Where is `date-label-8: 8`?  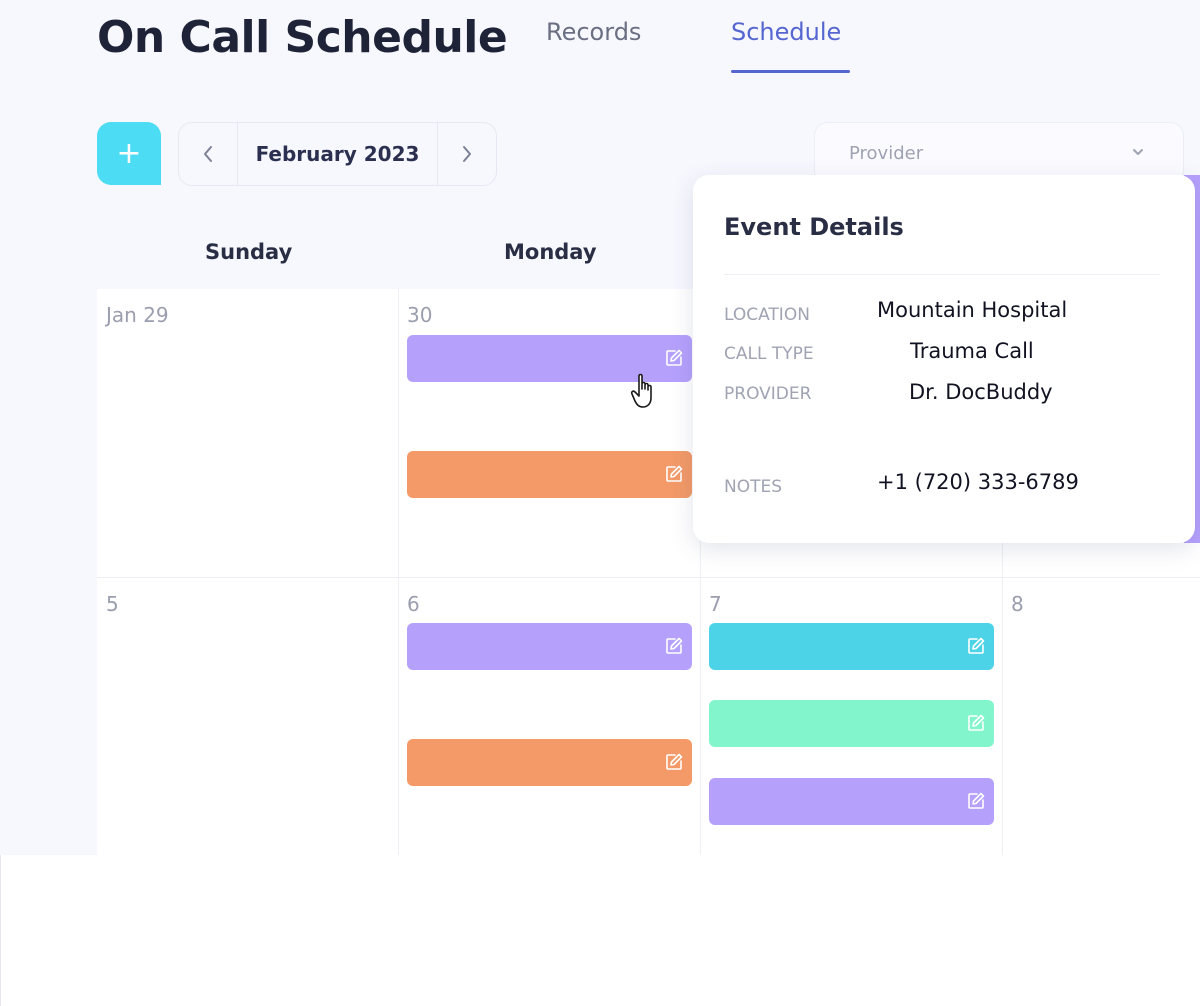
date-label-8: 8 is located at coordinates (1017, 604).